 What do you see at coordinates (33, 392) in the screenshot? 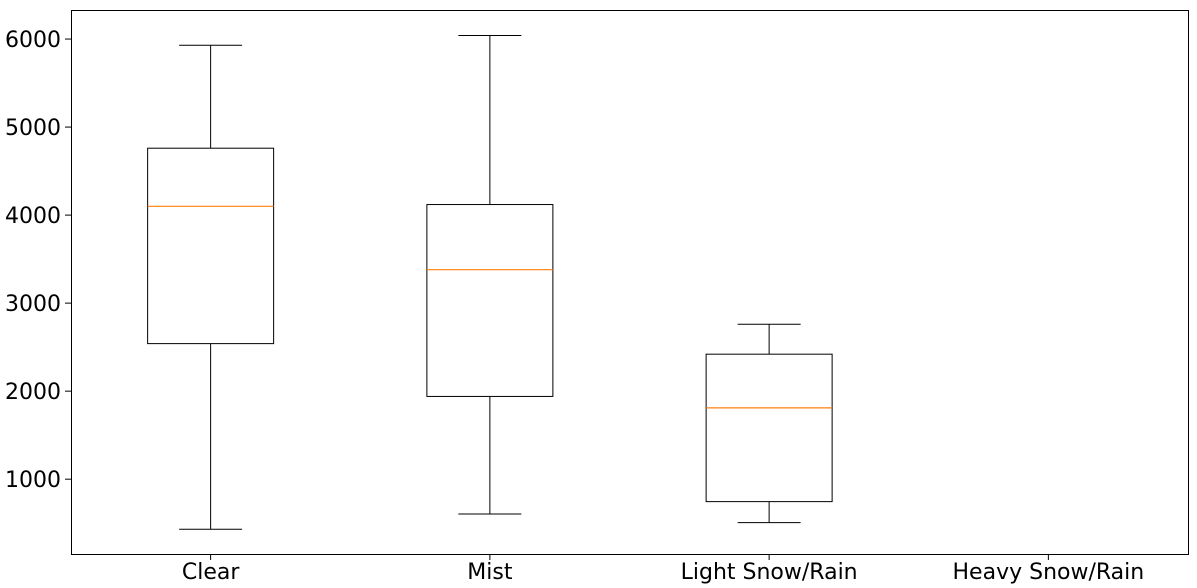
I see `y-tick-label: 2000` at bounding box center [33, 392].